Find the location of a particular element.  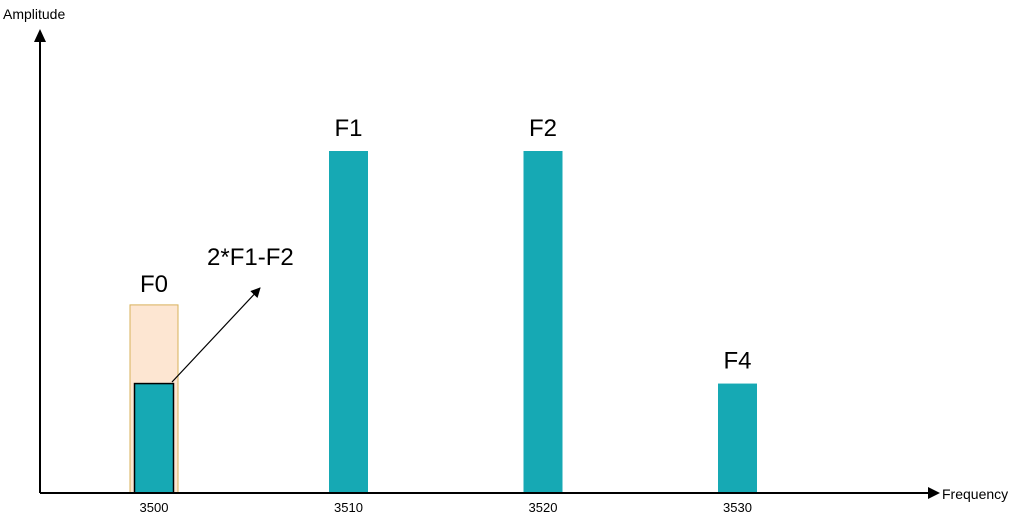

x-tick-labels: 3500 3510 3520 3530 is located at coordinates (446, 507).